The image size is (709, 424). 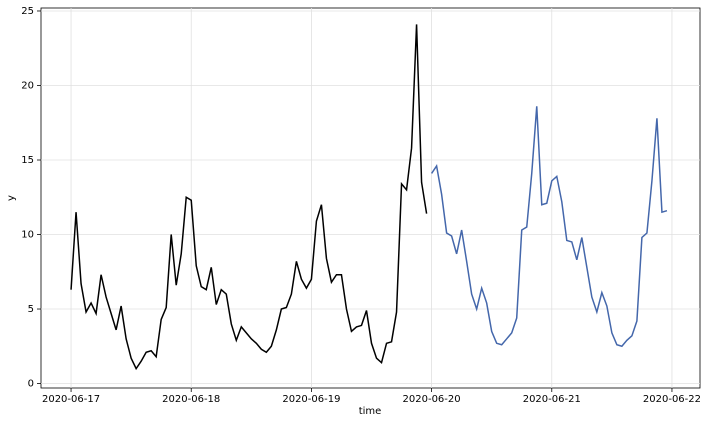 What do you see at coordinates (552, 399) in the screenshot?
I see `x-tick-label: 2020-06-21` at bounding box center [552, 399].